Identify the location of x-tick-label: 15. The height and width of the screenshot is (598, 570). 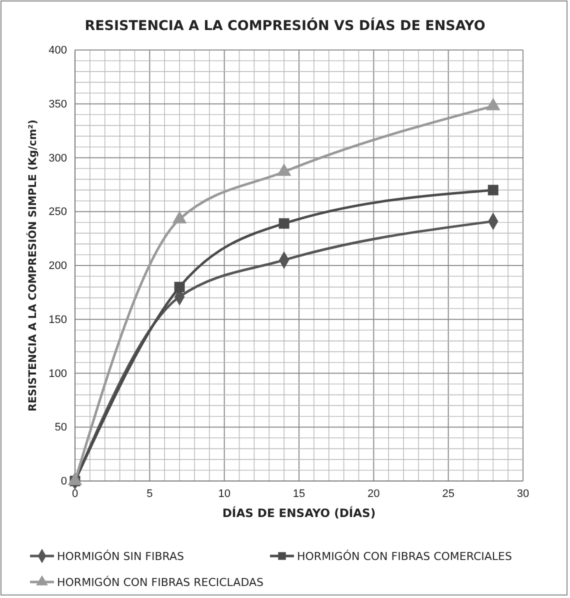
(299, 494).